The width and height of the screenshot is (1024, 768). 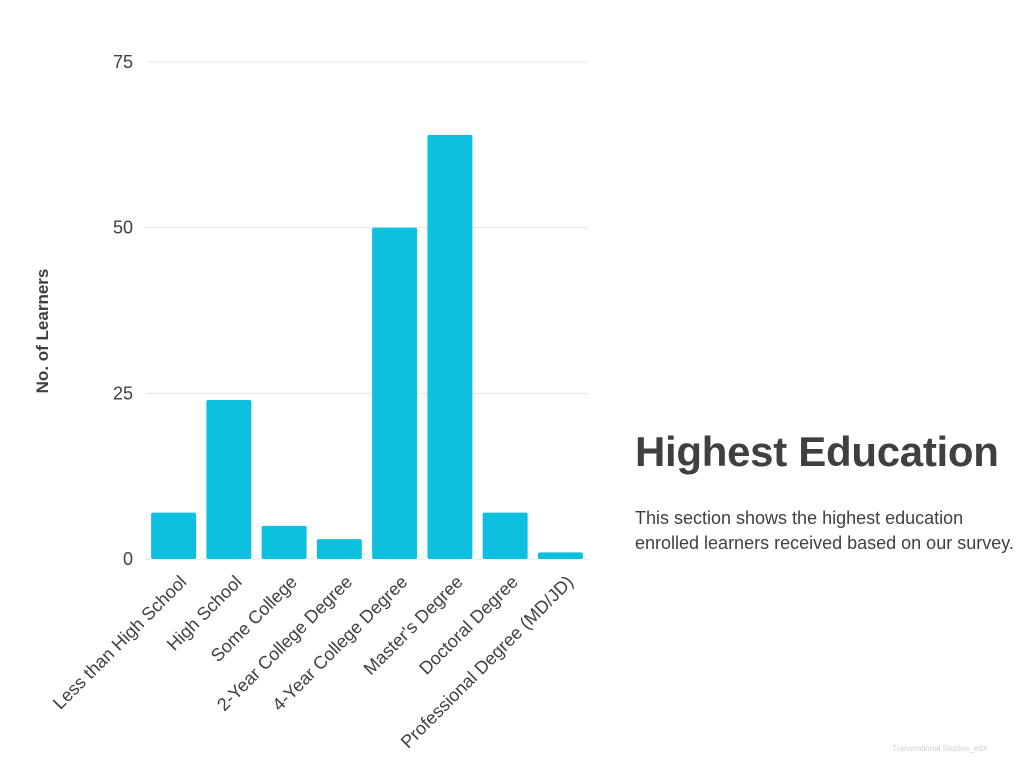 I want to click on x-tick-label: Doctoral Degree, so click(x=468, y=625).